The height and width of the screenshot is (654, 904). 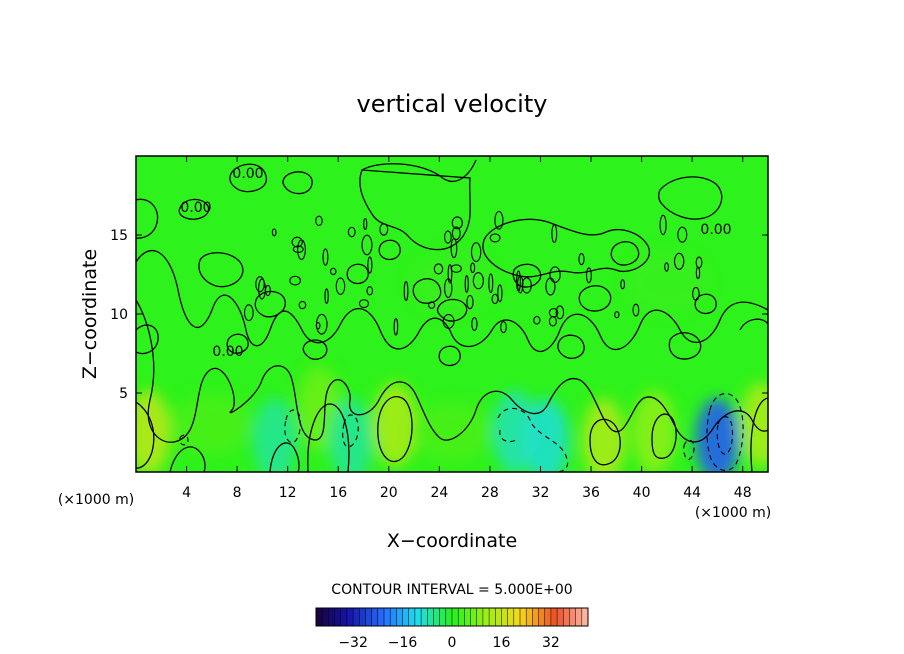 What do you see at coordinates (338, 493) in the screenshot?
I see `x-tick-label: 16` at bounding box center [338, 493].